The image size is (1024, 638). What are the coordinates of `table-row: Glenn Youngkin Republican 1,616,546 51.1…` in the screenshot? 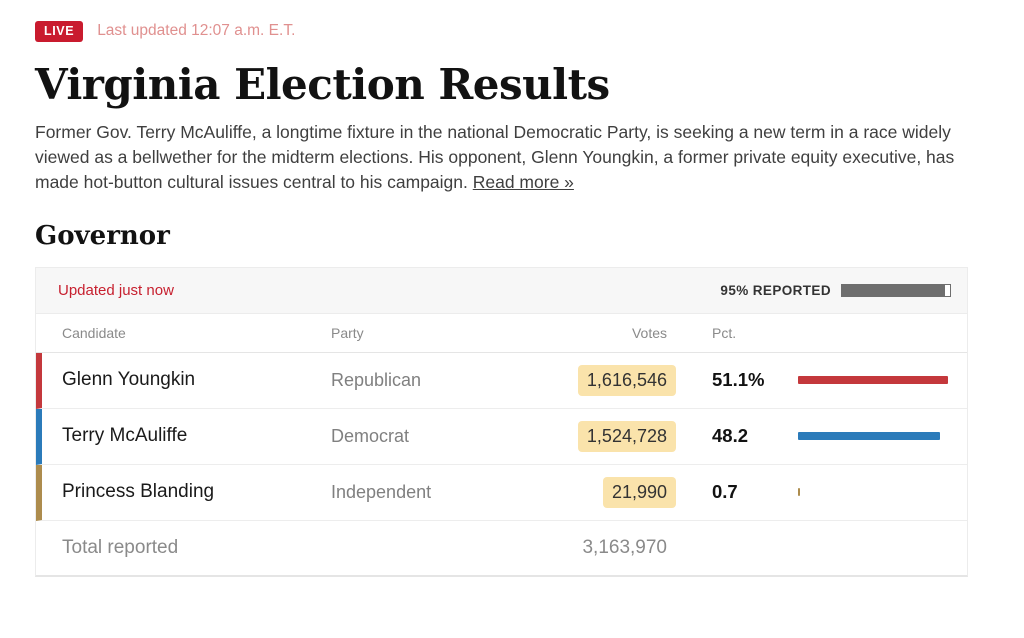 It's located at (501, 380).